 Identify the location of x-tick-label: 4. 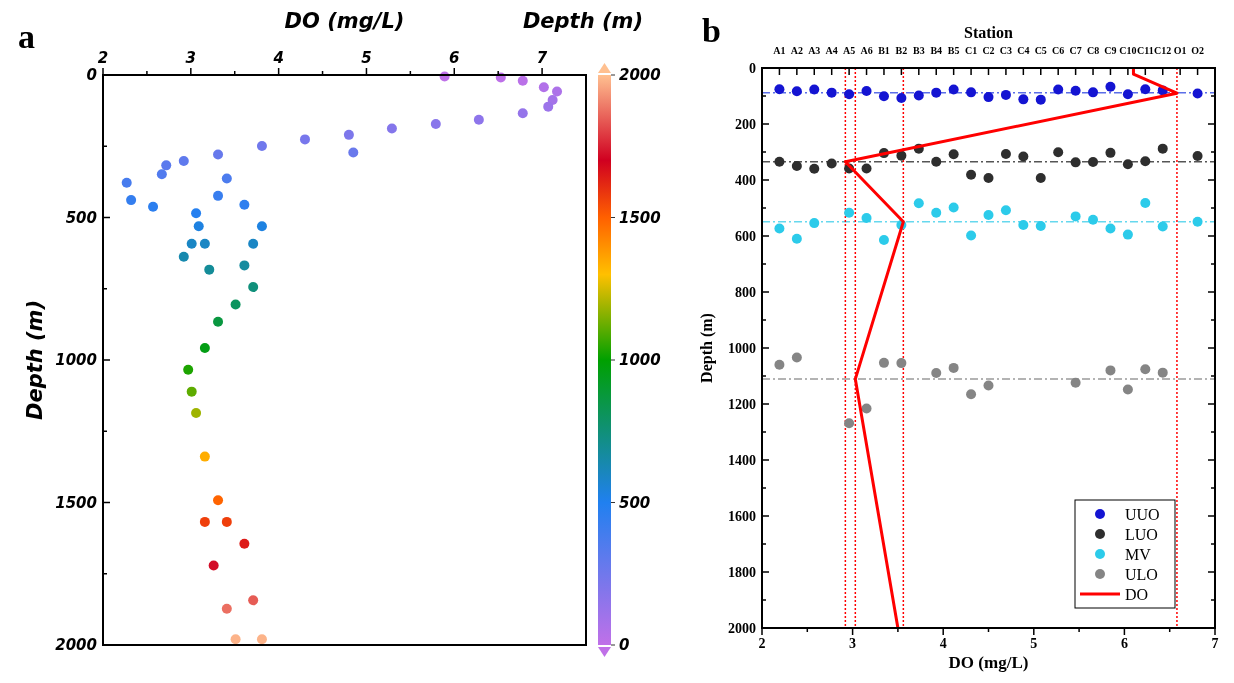
(278, 58).